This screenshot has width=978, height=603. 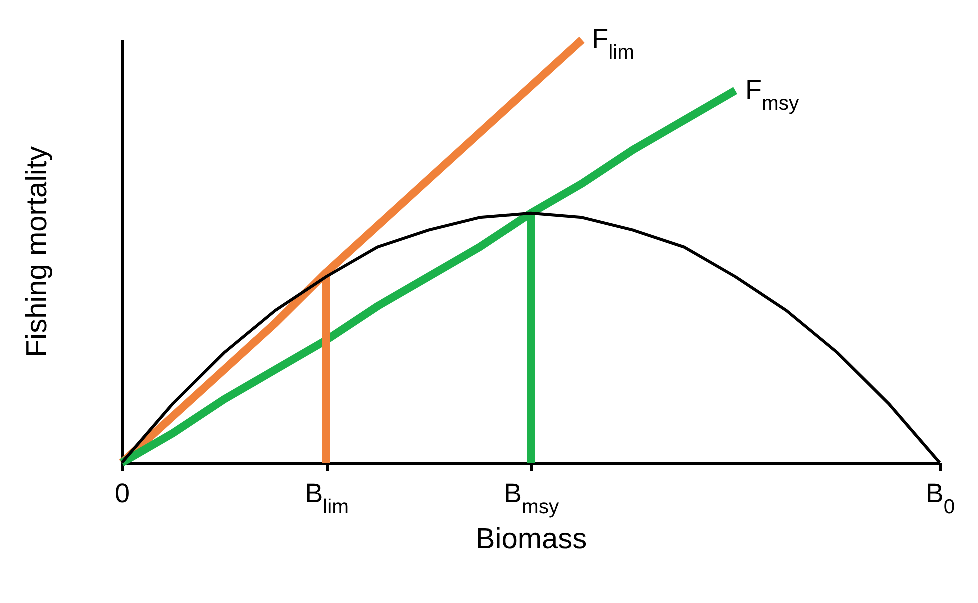 I want to click on x-tick-label: 0, so click(x=122, y=493).